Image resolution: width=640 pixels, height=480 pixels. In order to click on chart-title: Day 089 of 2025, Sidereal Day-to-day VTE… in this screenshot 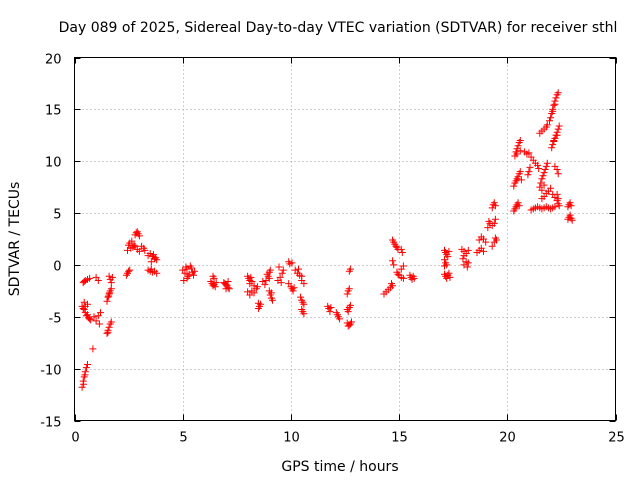, I will do `click(338, 28)`.